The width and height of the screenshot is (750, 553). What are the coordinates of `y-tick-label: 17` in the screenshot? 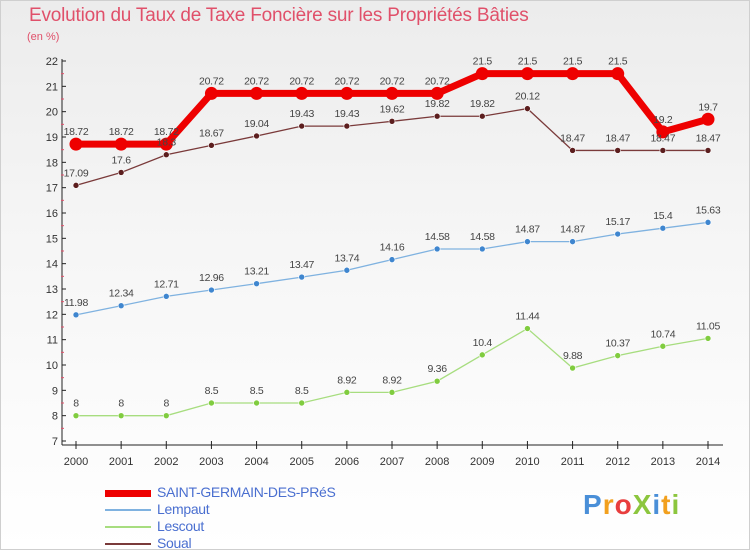 It's located at (52, 189).